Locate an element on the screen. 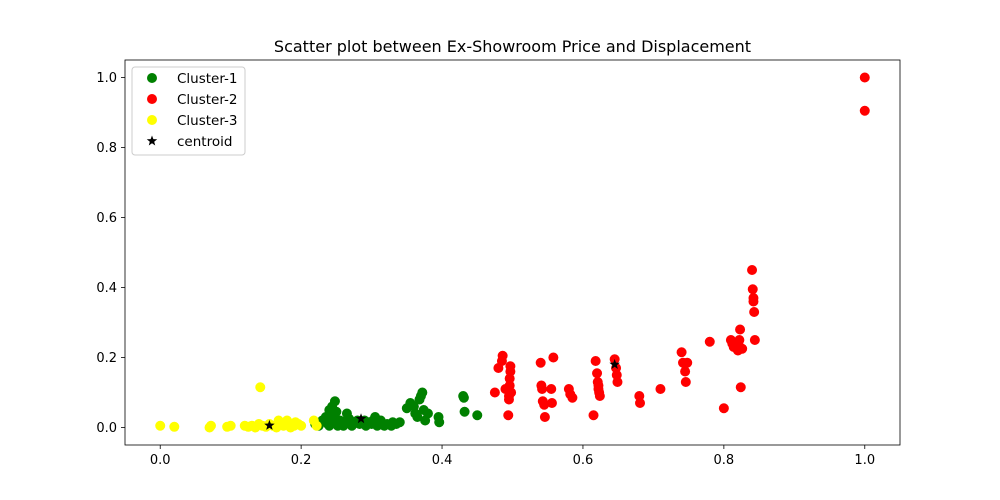  x-tick-label: 0.6 is located at coordinates (583, 460).